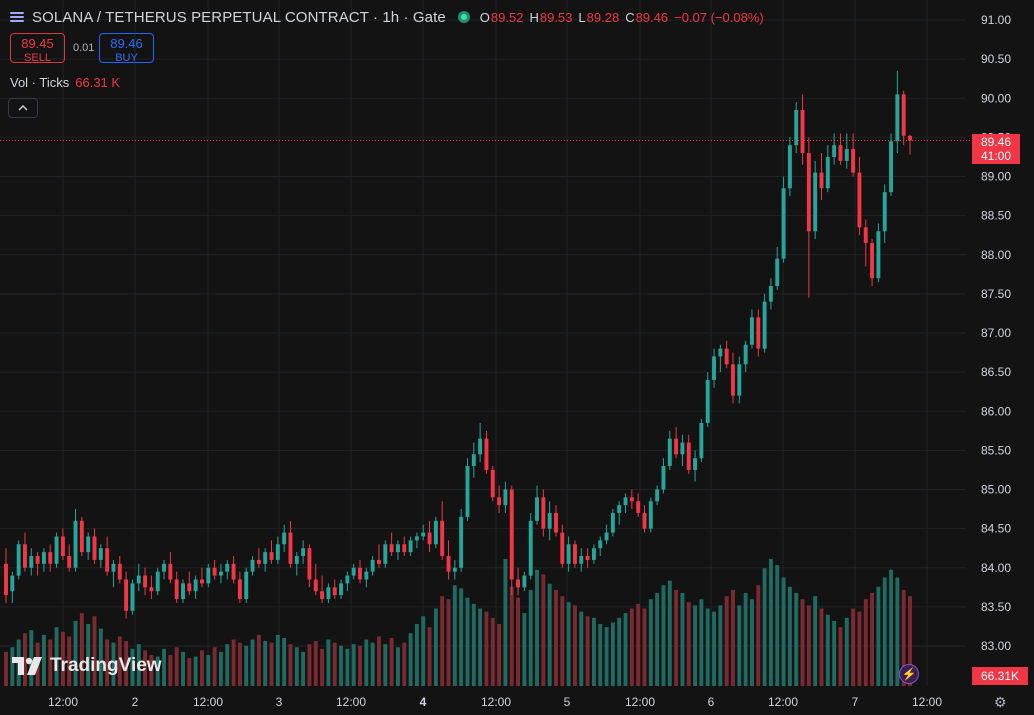 This screenshot has height=715, width=1034. Describe the element at coordinates (82, 48) in the screenshot. I see `trade-panel: 89.45 SELL 0.01 89.46 BUY` at that location.